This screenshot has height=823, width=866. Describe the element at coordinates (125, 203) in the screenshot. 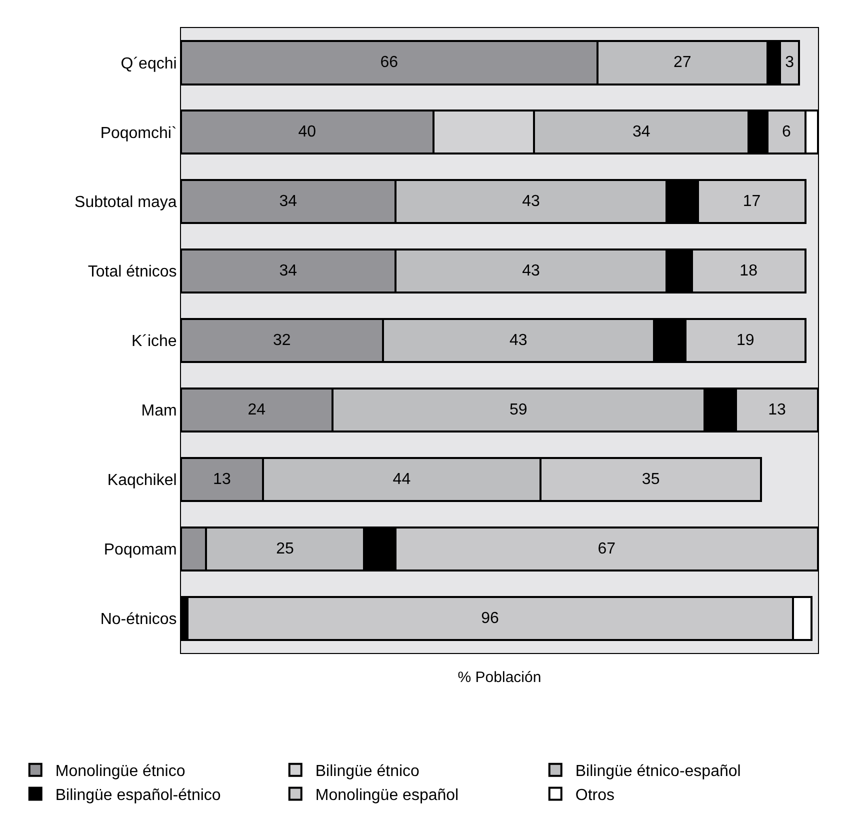

I see `y-tick-label: Subtotal maya` at that location.